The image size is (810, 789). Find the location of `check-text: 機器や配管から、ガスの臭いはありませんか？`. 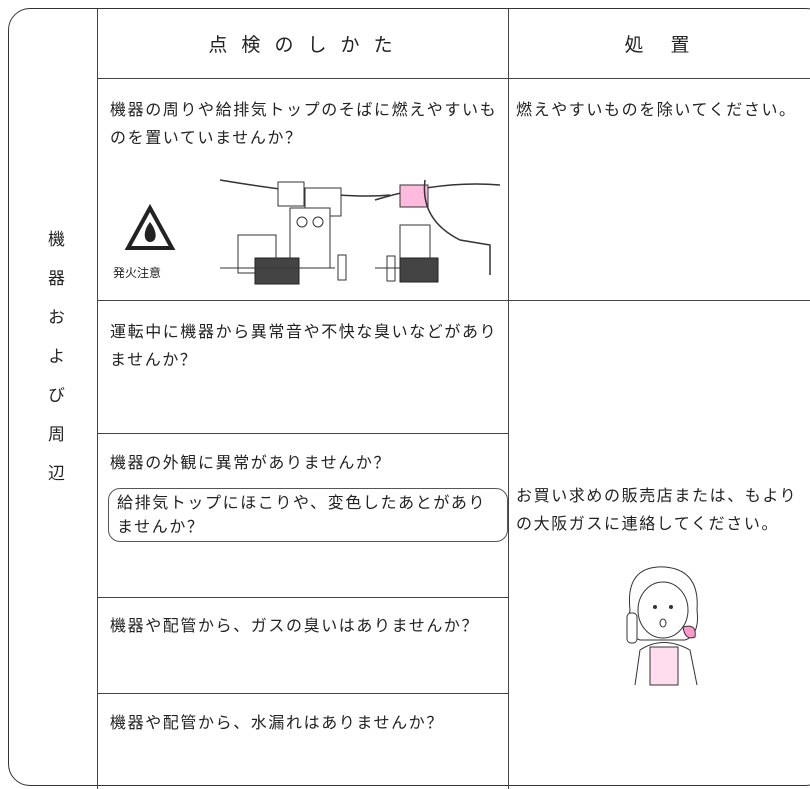

check-text: 機器や配管から、ガスの臭いはありませんか？ is located at coordinates (295, 625).